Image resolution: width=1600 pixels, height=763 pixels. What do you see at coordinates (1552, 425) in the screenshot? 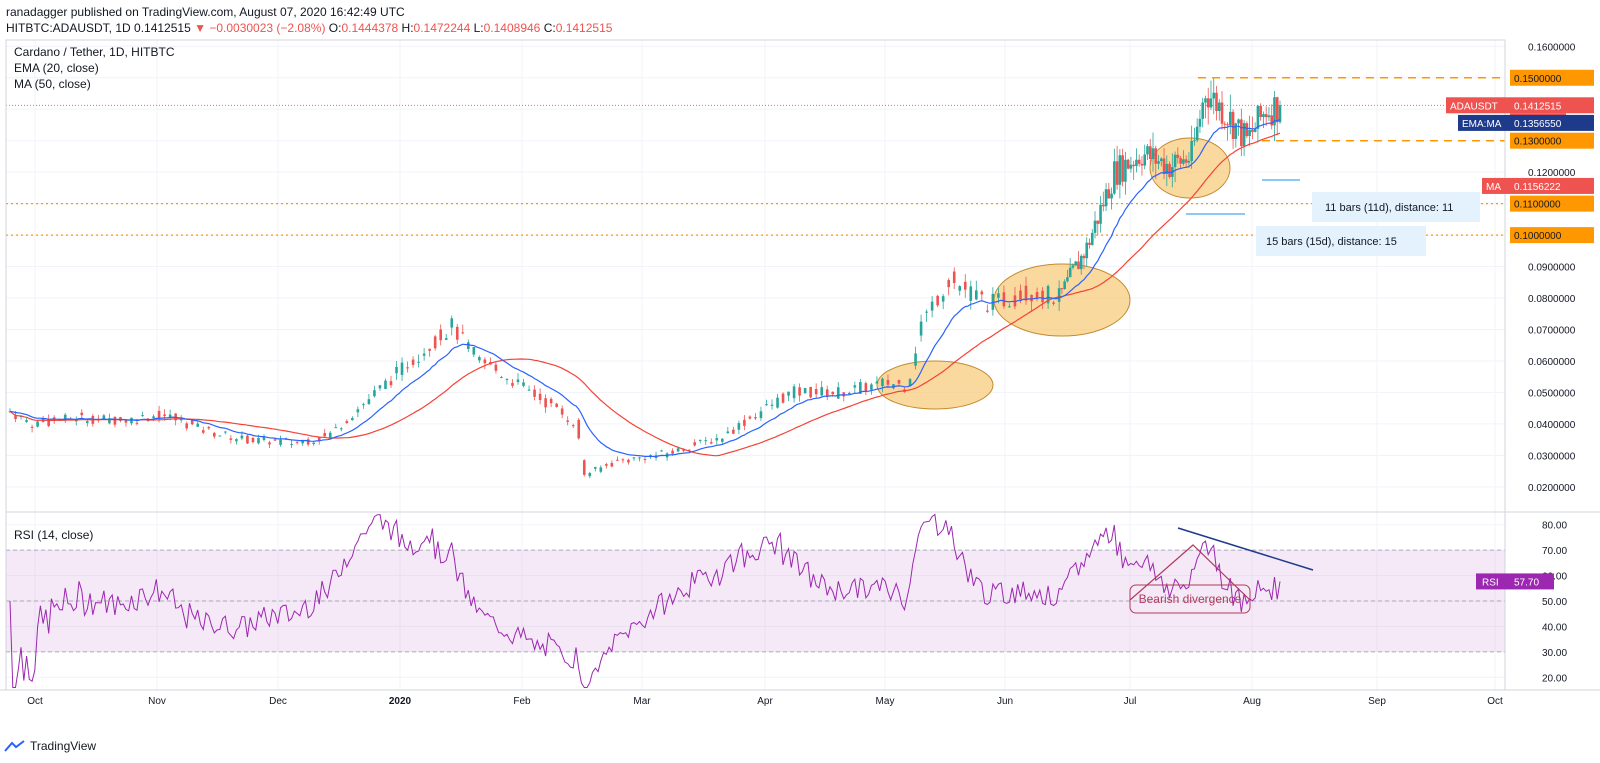
I see `price-tick-label: 0.0400000` at bounding box center [1552, 425].